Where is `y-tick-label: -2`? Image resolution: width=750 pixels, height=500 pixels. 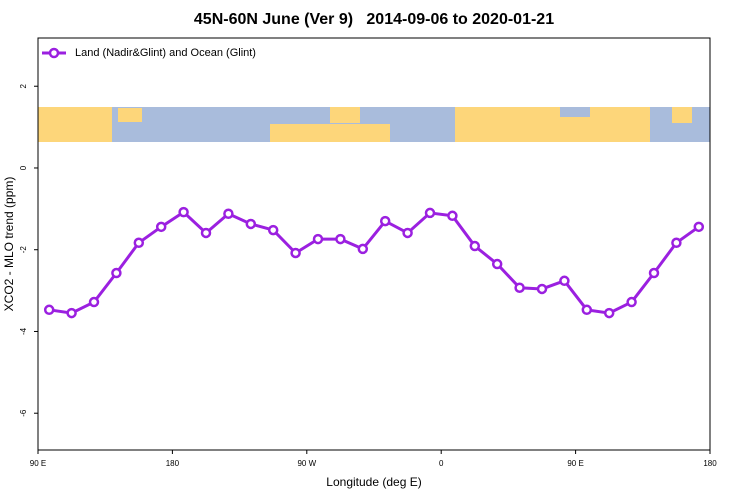 y-tick-label: -2 is located at coordinates (23, 250).